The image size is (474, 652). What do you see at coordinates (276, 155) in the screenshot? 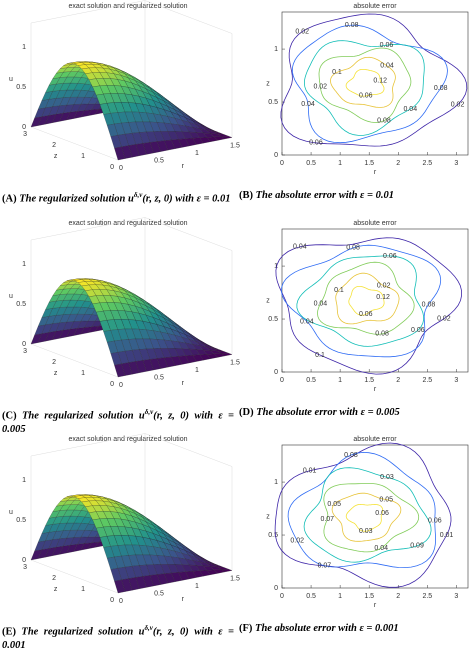
I see `y-tick-label: 0` at bounding box center [276, 155].